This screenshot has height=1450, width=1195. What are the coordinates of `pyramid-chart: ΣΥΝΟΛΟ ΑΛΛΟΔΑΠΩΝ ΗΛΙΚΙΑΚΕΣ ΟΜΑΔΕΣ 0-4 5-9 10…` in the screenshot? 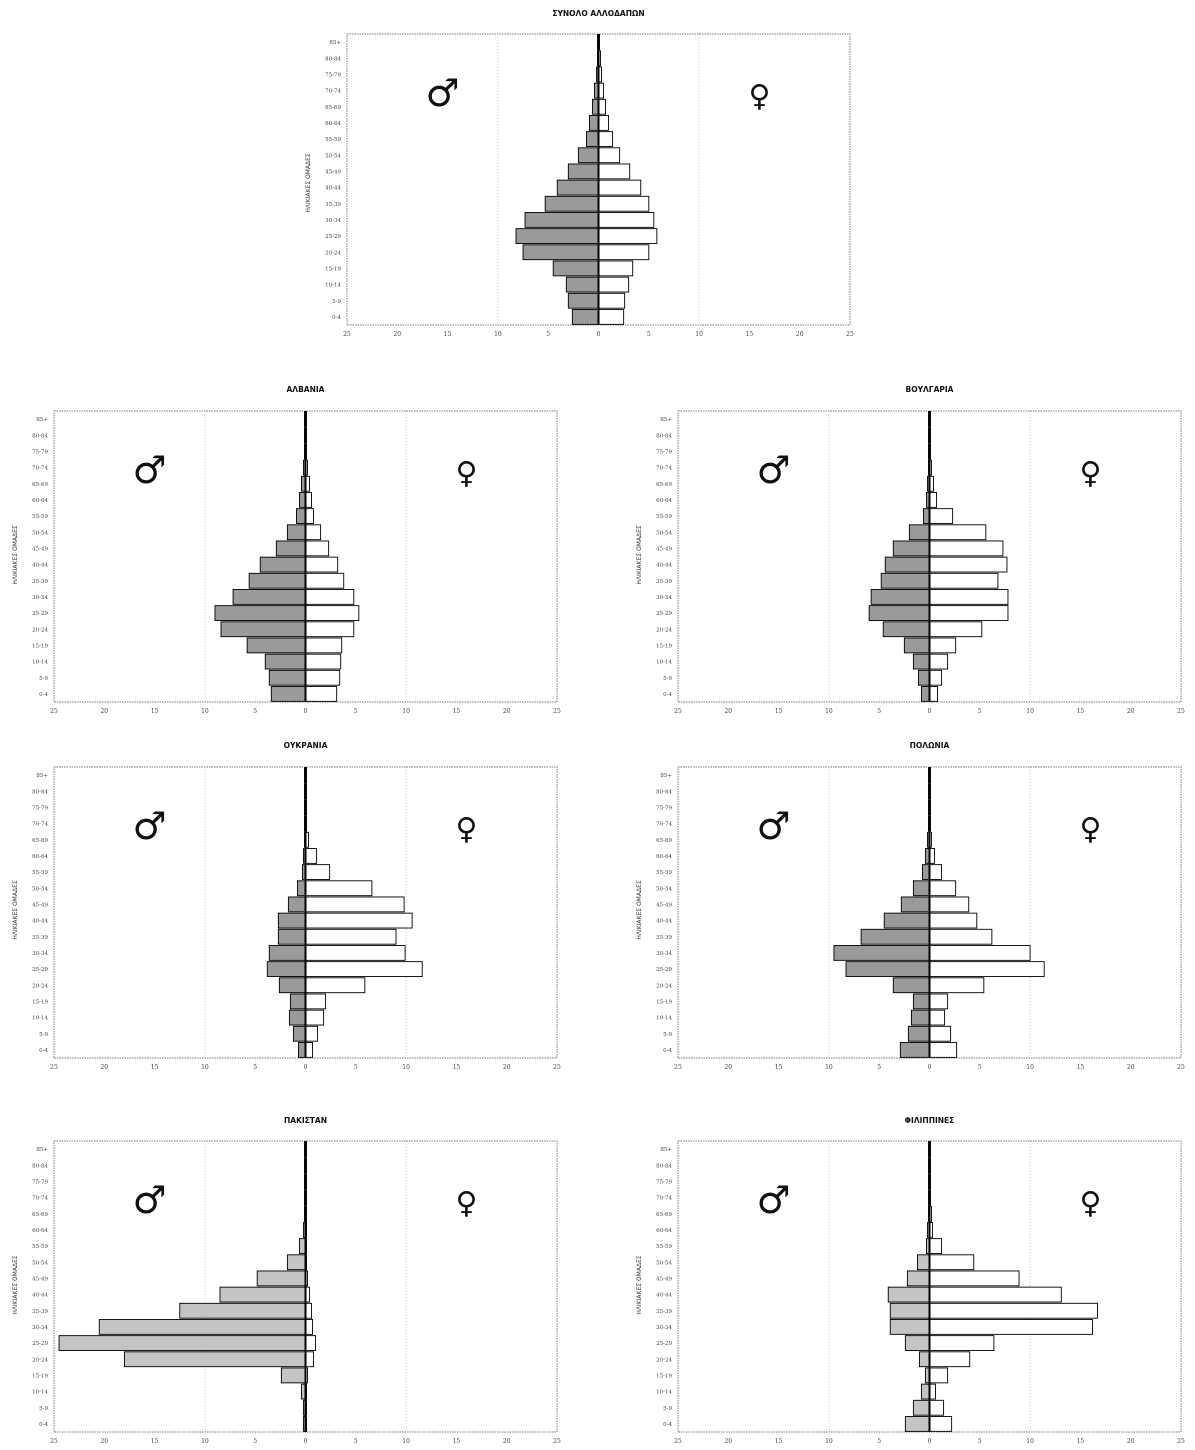 It's located at (579, 173).